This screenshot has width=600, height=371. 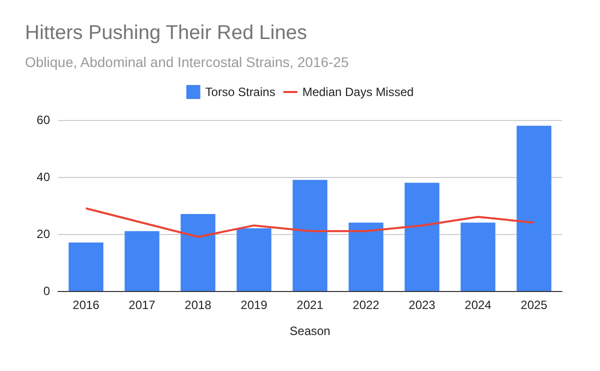 I want to click on legend-label: Torso Strains, so click(x=240, y=92).